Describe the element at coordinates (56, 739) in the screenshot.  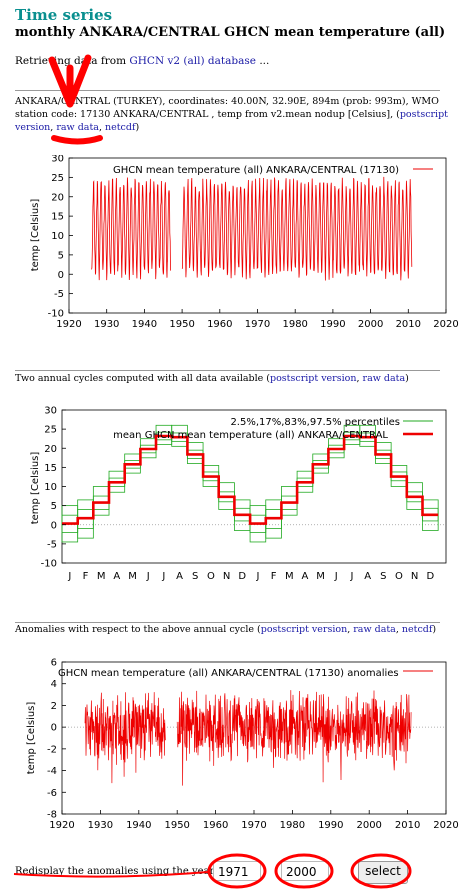
I see `y-axis: -8 -6 -4 -2 0 2 4 6` at that location.